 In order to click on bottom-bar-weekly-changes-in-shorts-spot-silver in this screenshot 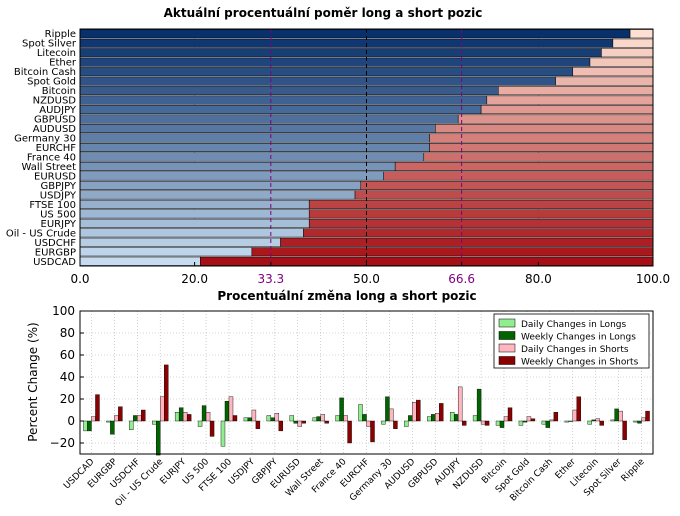, I will do `click(624, 430)`.